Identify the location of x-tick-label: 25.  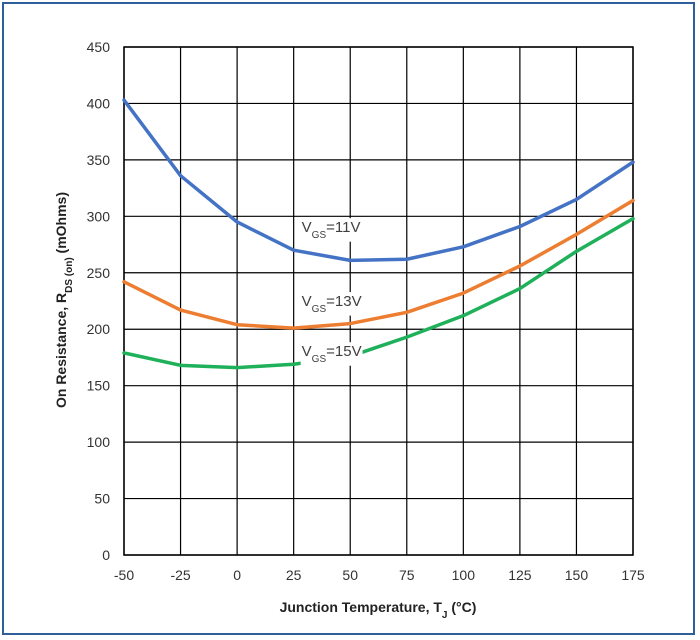
(294, 575).